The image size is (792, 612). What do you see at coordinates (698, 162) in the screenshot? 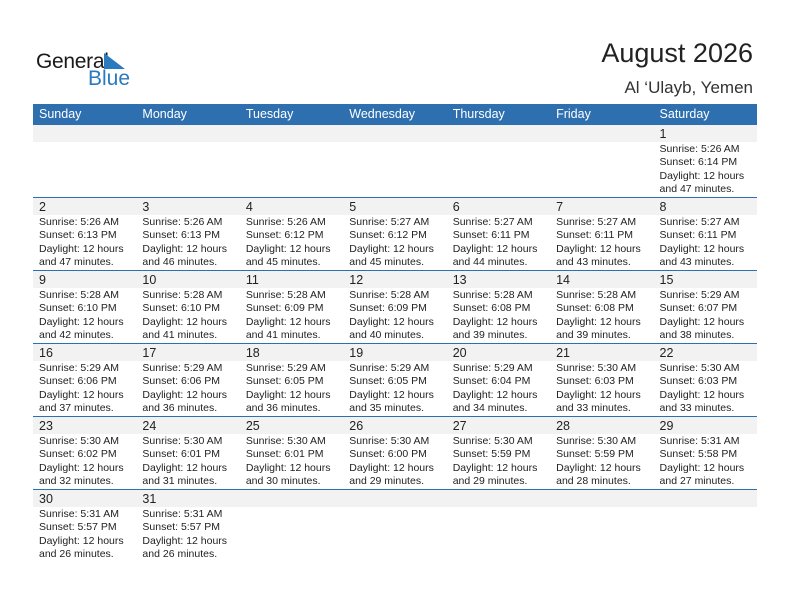
I see `sunset-text: Sunset: 6:14 PM` at bounding box center [698, 162].